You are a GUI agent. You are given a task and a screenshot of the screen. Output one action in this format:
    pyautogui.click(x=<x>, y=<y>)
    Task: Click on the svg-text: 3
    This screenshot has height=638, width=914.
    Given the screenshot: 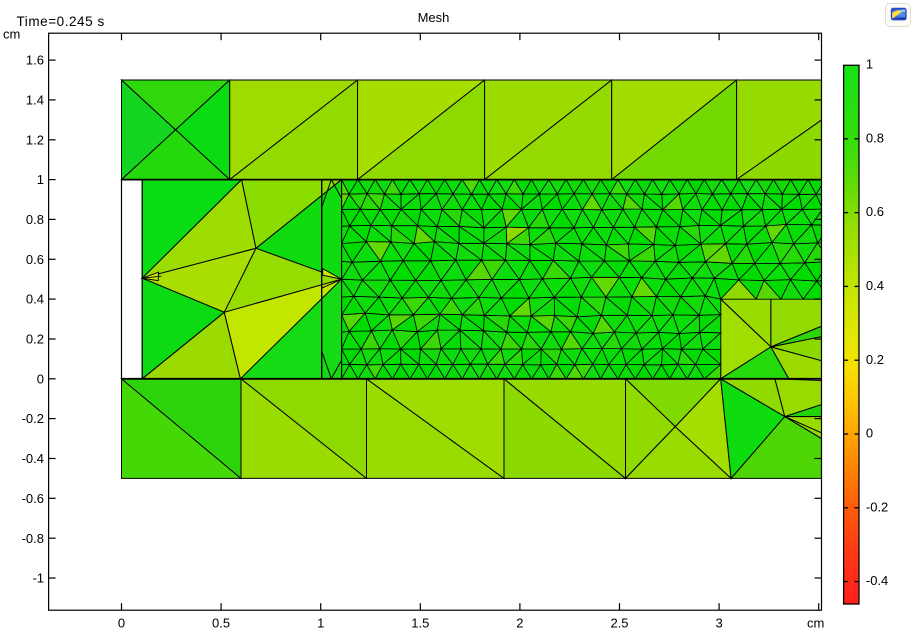 What is the action you would take?
    pyautogui.click(x=718, y=623)
    